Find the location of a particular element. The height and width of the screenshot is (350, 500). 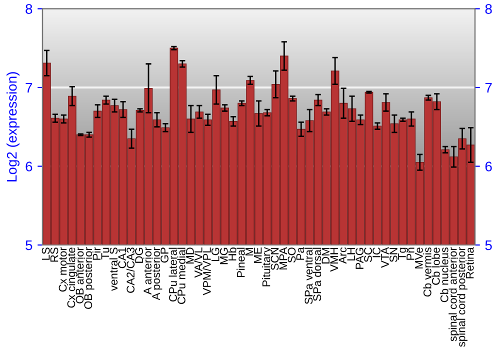

x-tick-label: OB posterior is located at coordinates (89, 278).